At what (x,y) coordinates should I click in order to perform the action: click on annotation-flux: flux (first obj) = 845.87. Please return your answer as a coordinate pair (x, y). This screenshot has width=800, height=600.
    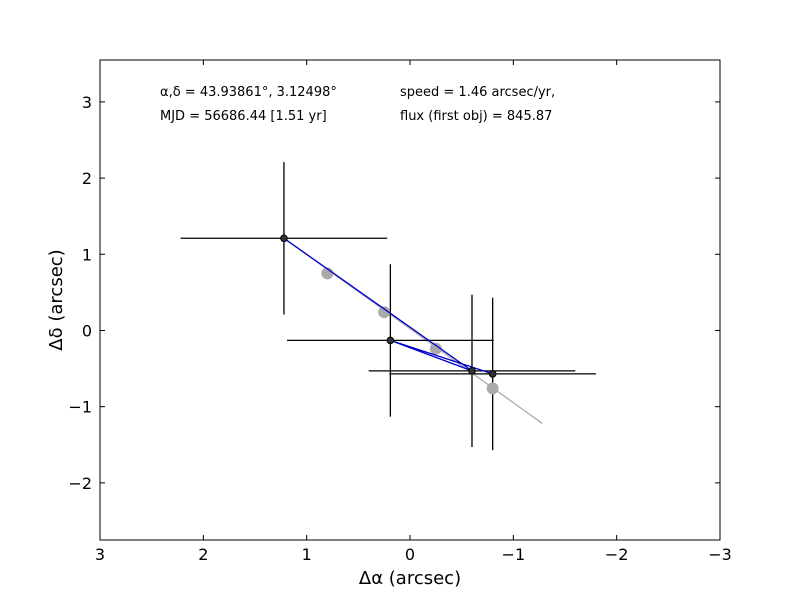
    Looking at the image, I should click on (476, 116).